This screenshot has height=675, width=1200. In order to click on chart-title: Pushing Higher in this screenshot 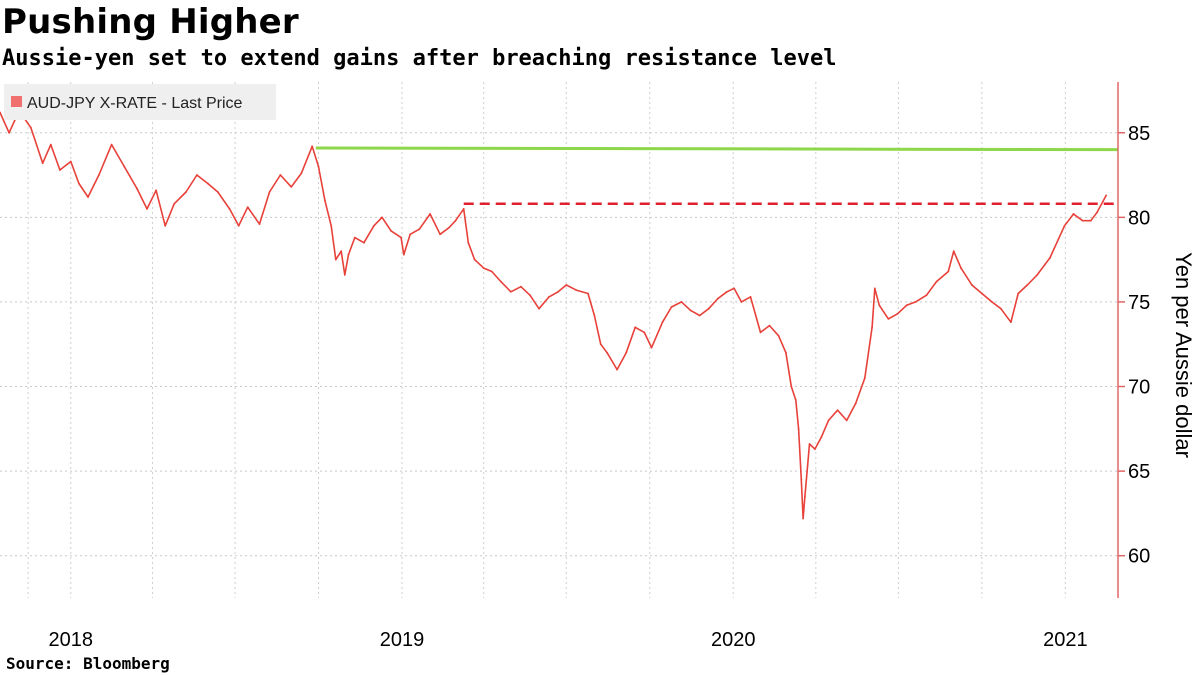, I will do `click(150, 22)`.